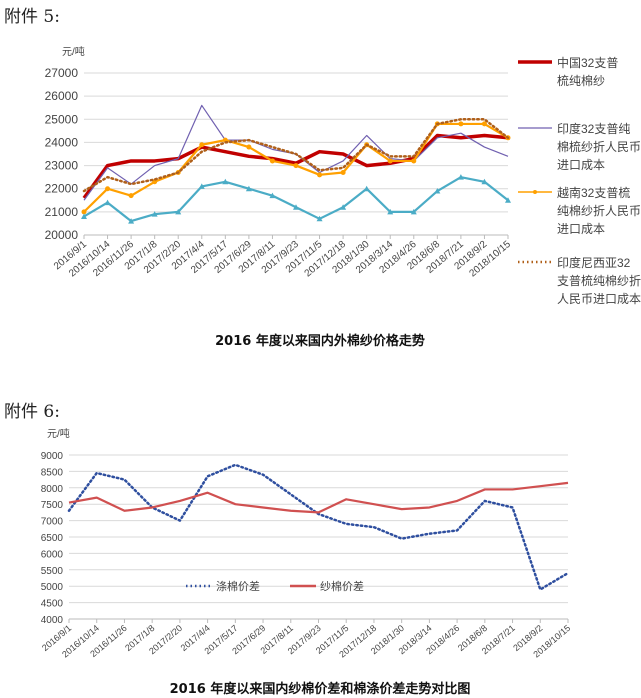 Image resolution: width=641 pixels, height=698 pixels. Describe the element at coordinates (52, 489) in the screenshot. I see `y-tick-label: 8000` at that location.